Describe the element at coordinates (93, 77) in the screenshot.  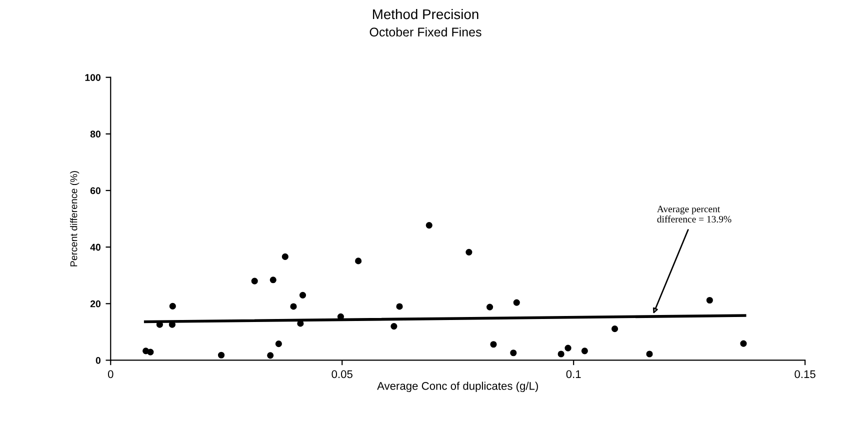
I see `y-tick-label: 100` at that location.